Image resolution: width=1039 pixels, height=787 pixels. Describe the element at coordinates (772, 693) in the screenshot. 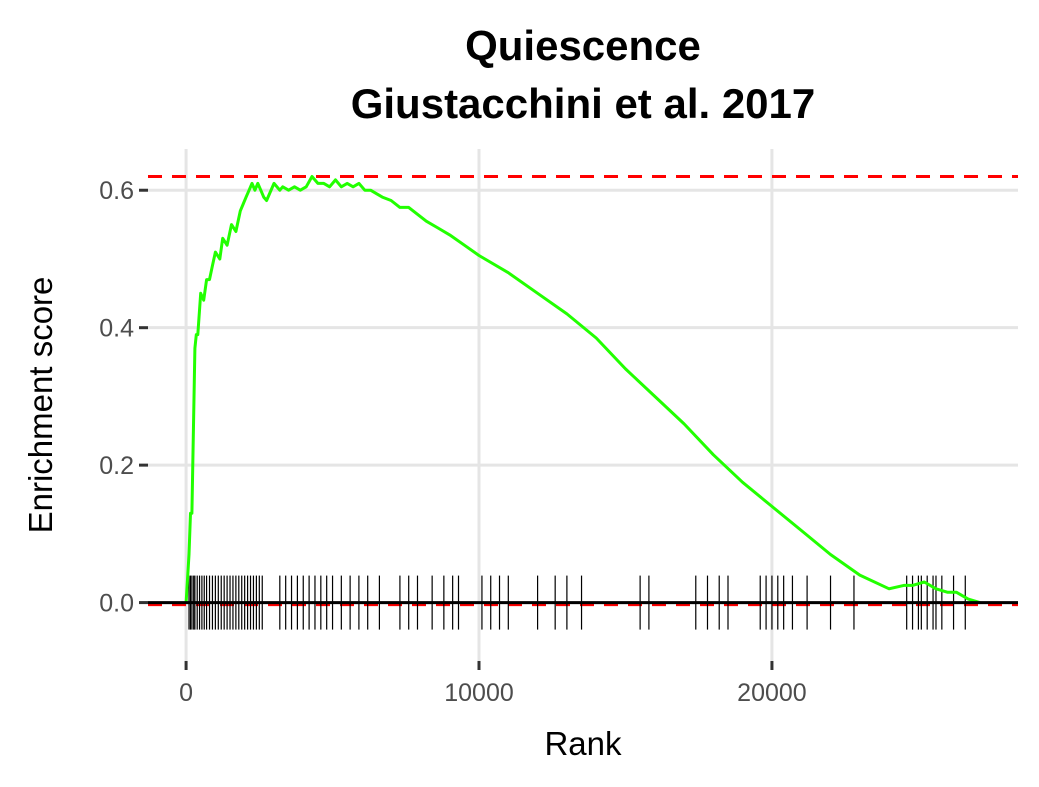

I see `x-tick-label-2: 20000` at that location.